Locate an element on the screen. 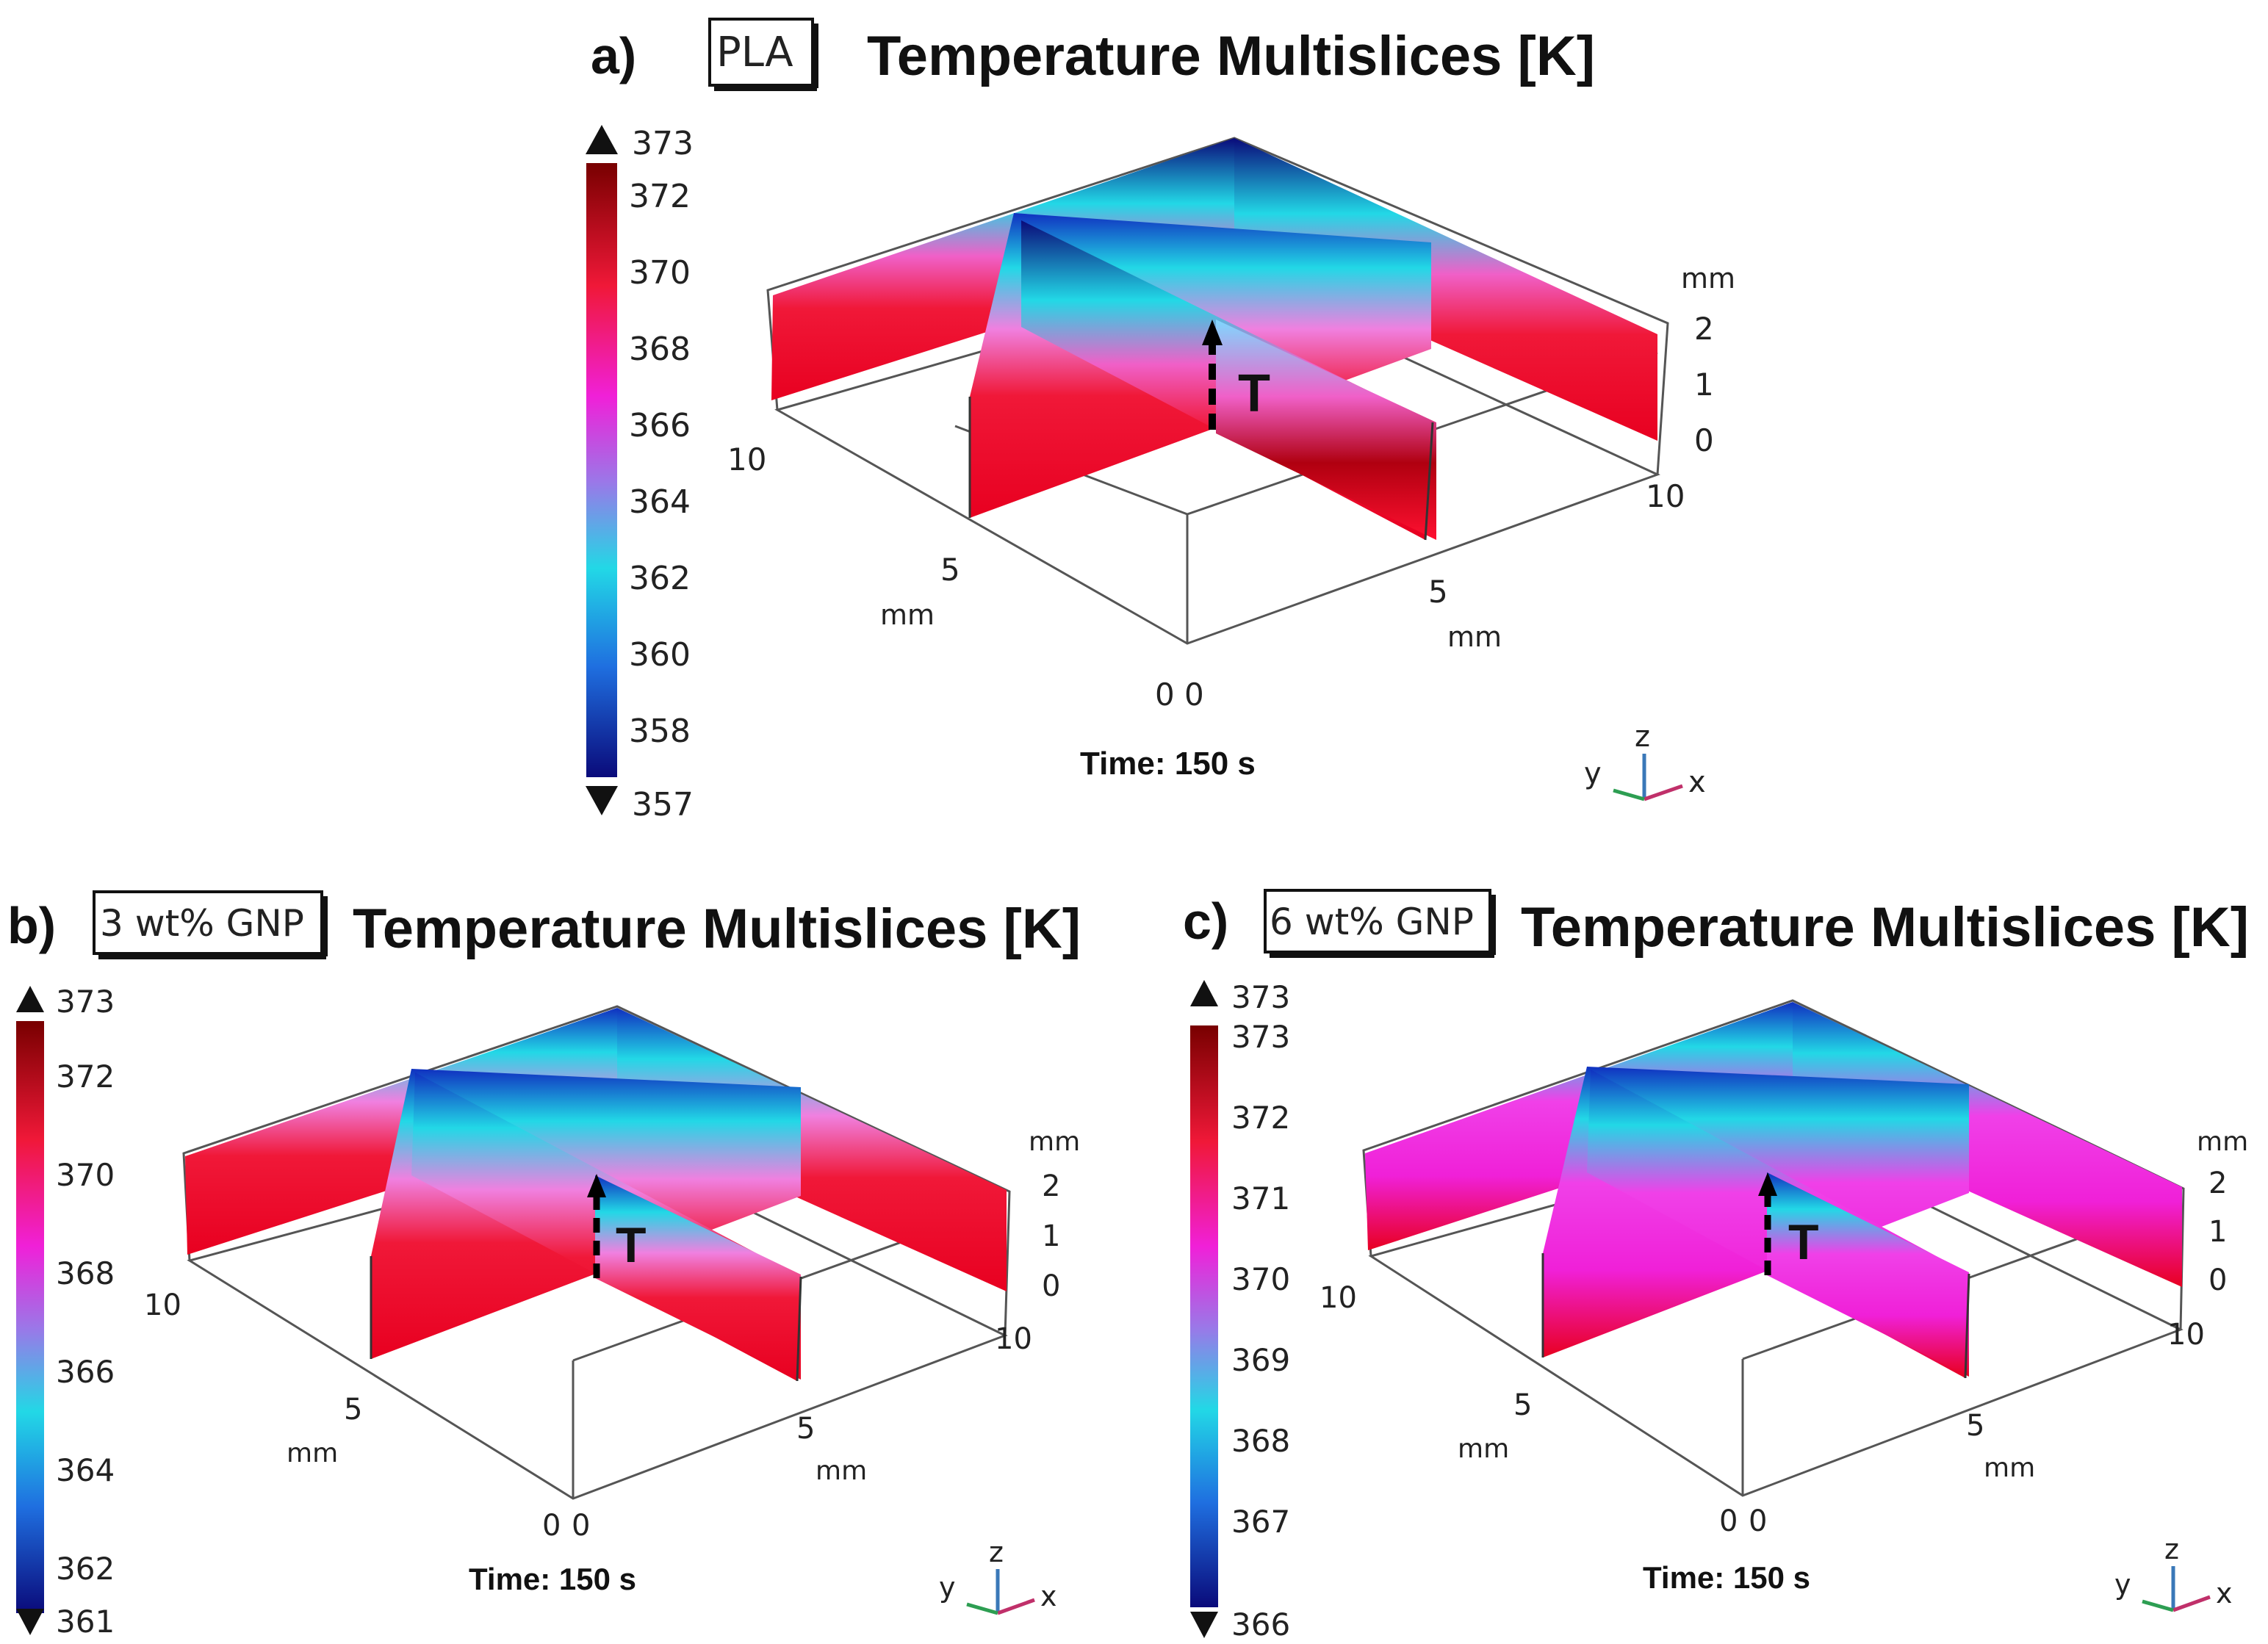  panel-a-colorbar-tick: 362 is located at coordinates (660, 579).